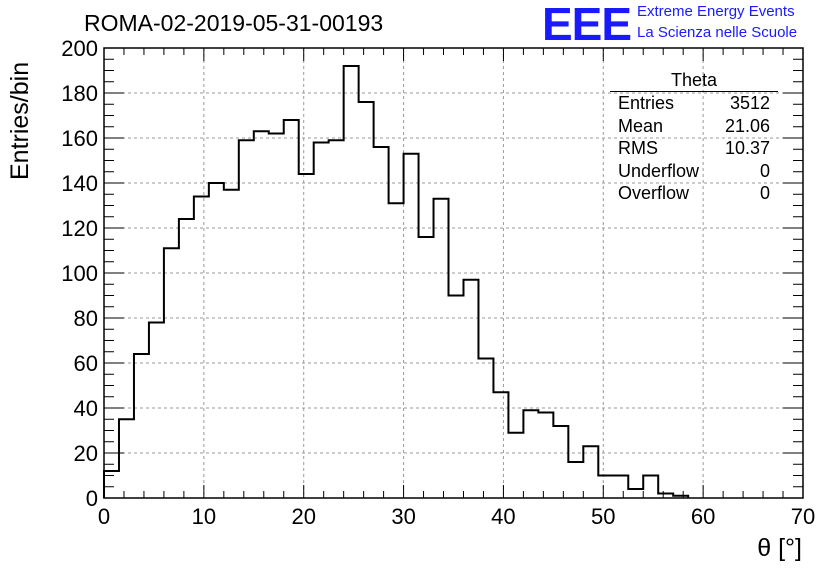 Image resolution: width=836 pixels, height=572 pixels. Describe the element at coordinates (603, 516) in the screenshot. I see `x-tick-label: 50` at that location.